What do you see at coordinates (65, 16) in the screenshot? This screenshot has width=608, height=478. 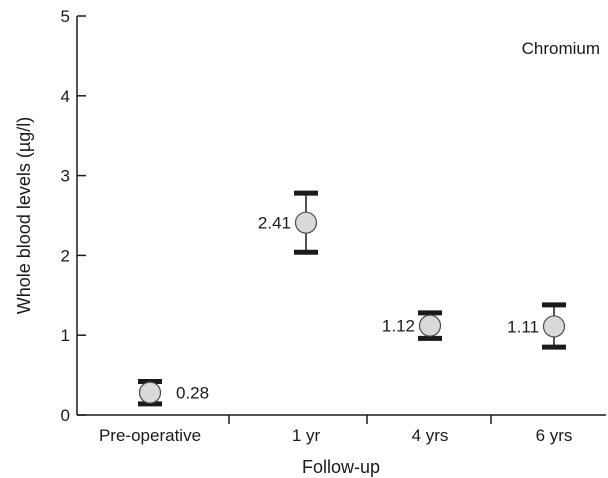 I see `y-tick-label: 5` at bounding box center [65, 16].